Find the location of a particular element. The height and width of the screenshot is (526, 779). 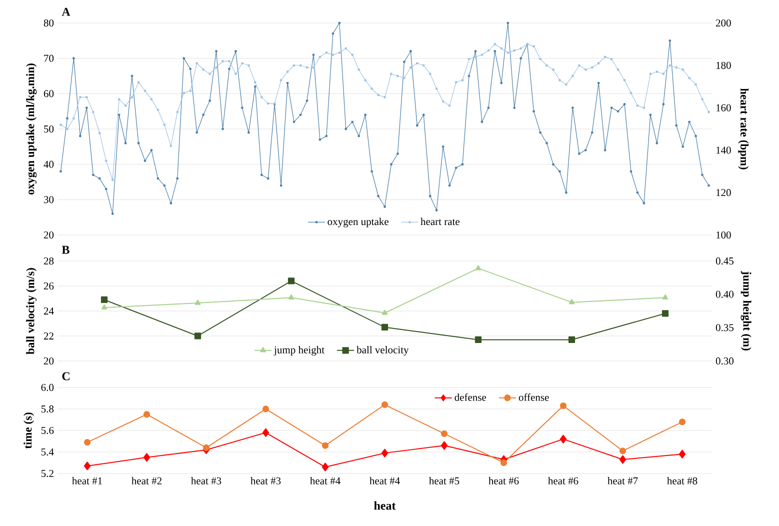

x-tick-label: heat #7 is located at coordinates (623, 480).